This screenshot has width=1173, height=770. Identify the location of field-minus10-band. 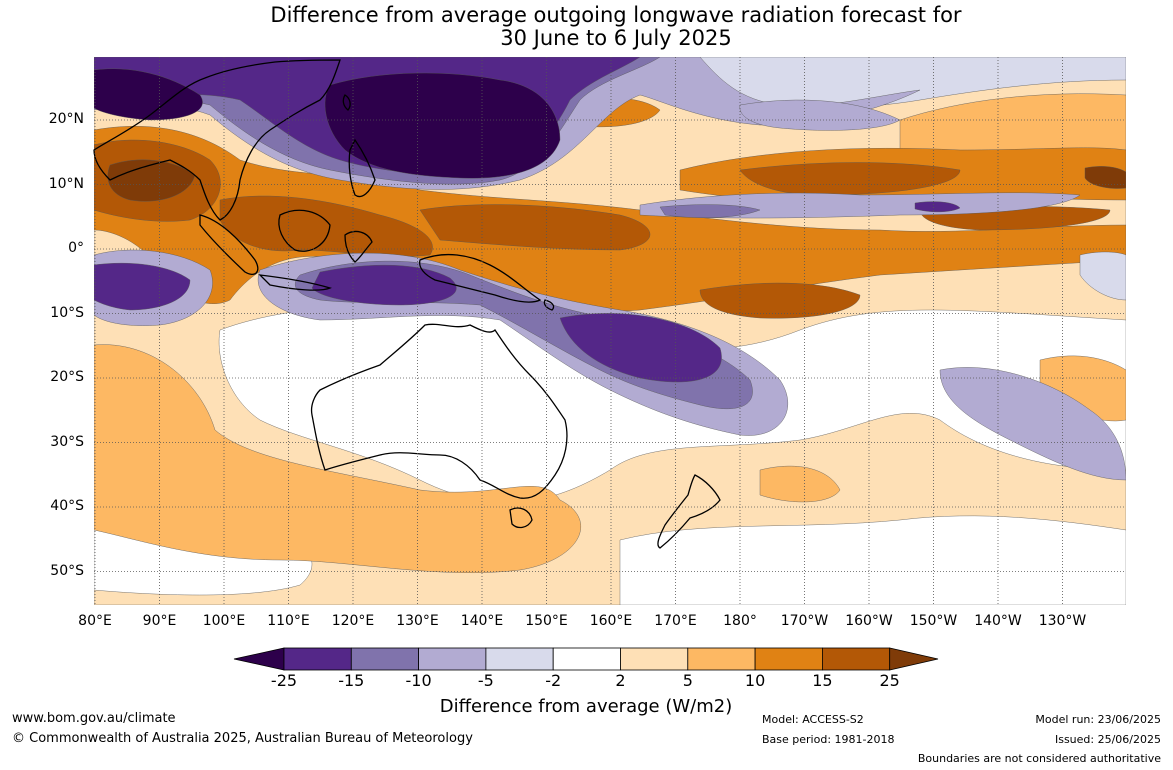
(710, 211).